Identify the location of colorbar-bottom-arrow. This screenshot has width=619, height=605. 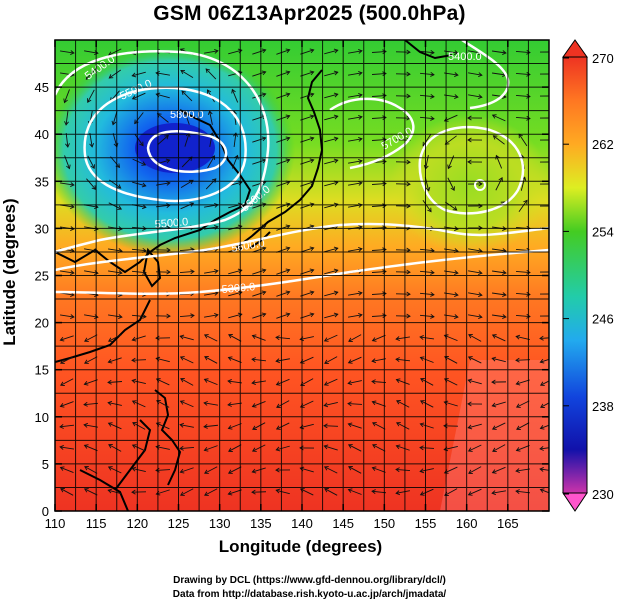
(575, 502).